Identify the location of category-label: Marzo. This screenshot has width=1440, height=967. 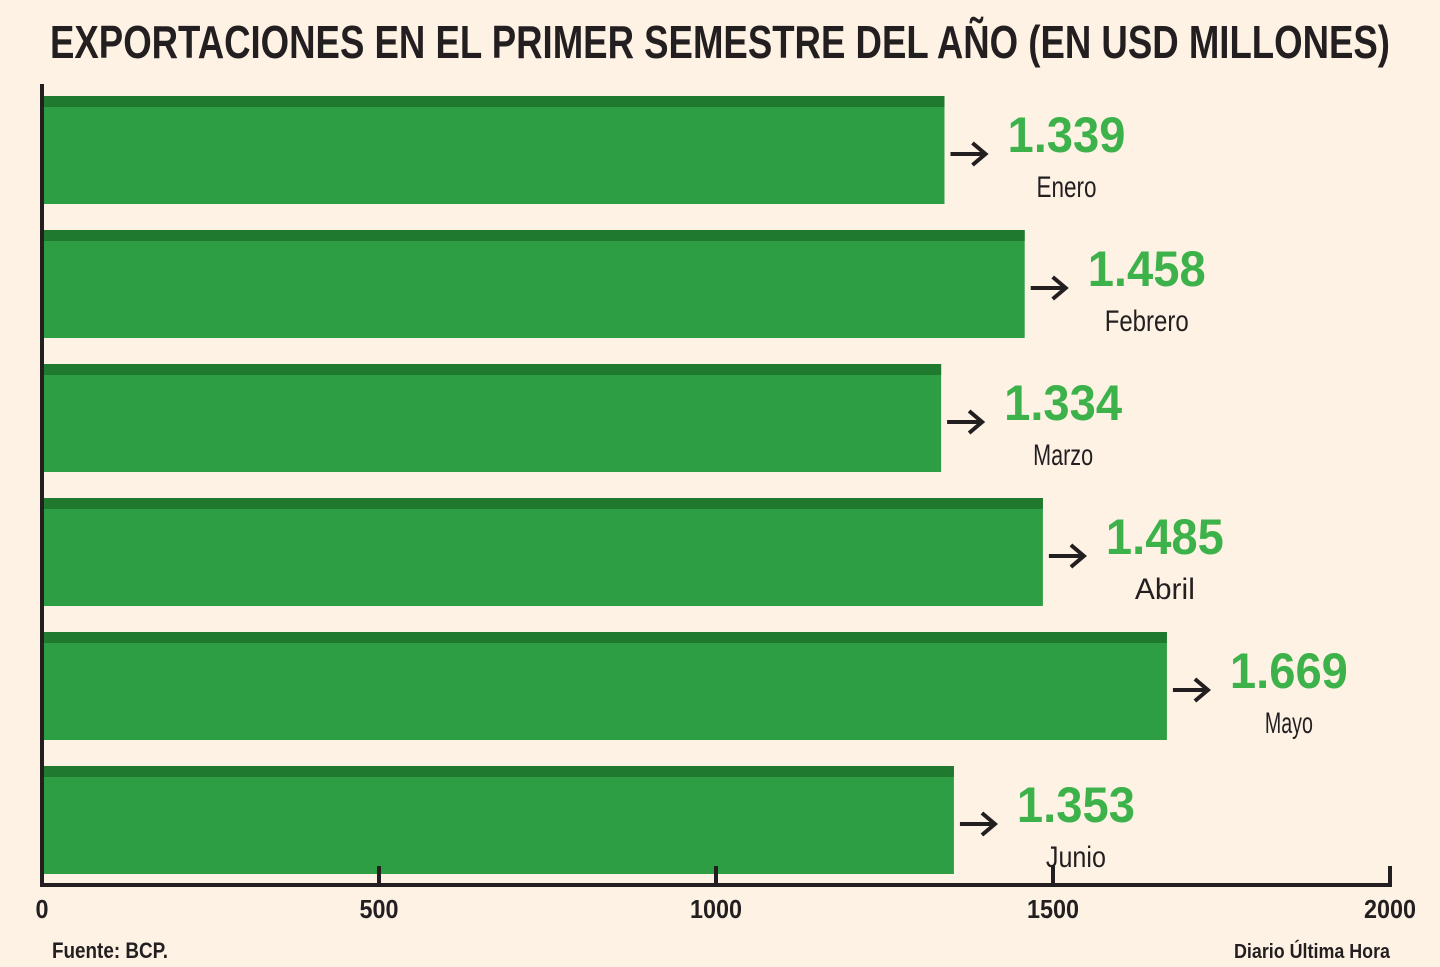
(1063, 455).